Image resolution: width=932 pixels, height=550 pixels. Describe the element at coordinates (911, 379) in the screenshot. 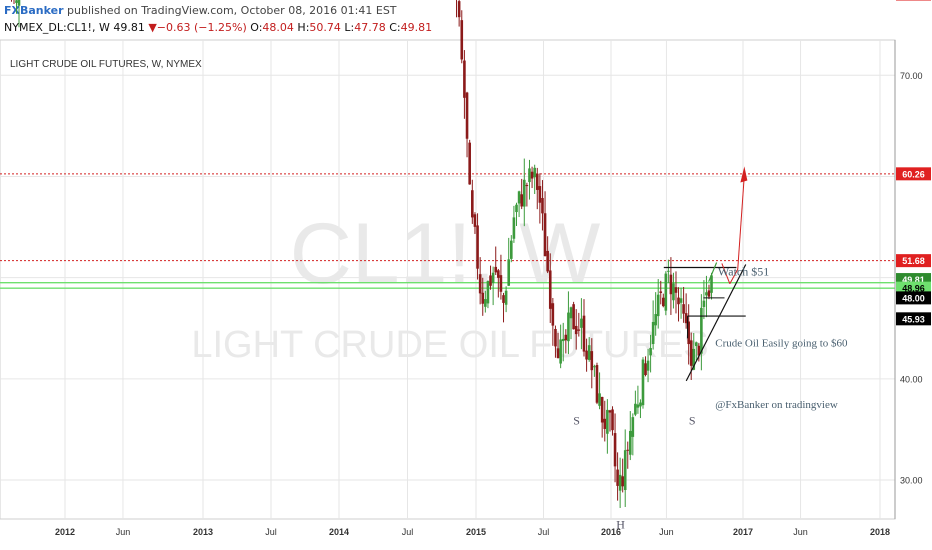

I see `y-tick-label: 40.00` at that location.